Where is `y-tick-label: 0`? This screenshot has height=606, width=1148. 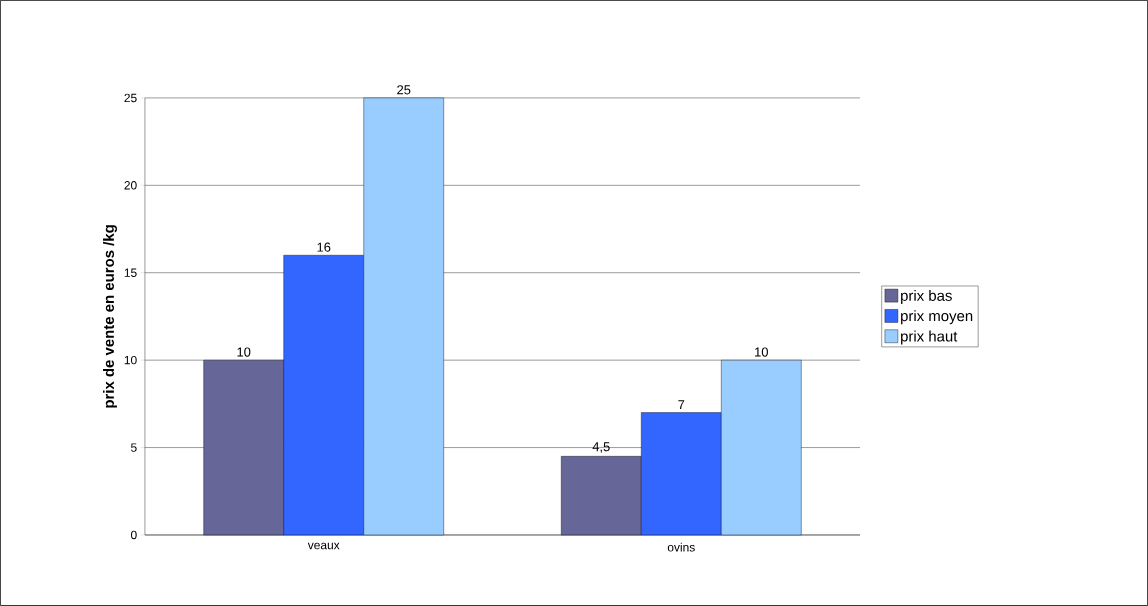 y-tick-label: 0 is located at coordinates (133, 535).